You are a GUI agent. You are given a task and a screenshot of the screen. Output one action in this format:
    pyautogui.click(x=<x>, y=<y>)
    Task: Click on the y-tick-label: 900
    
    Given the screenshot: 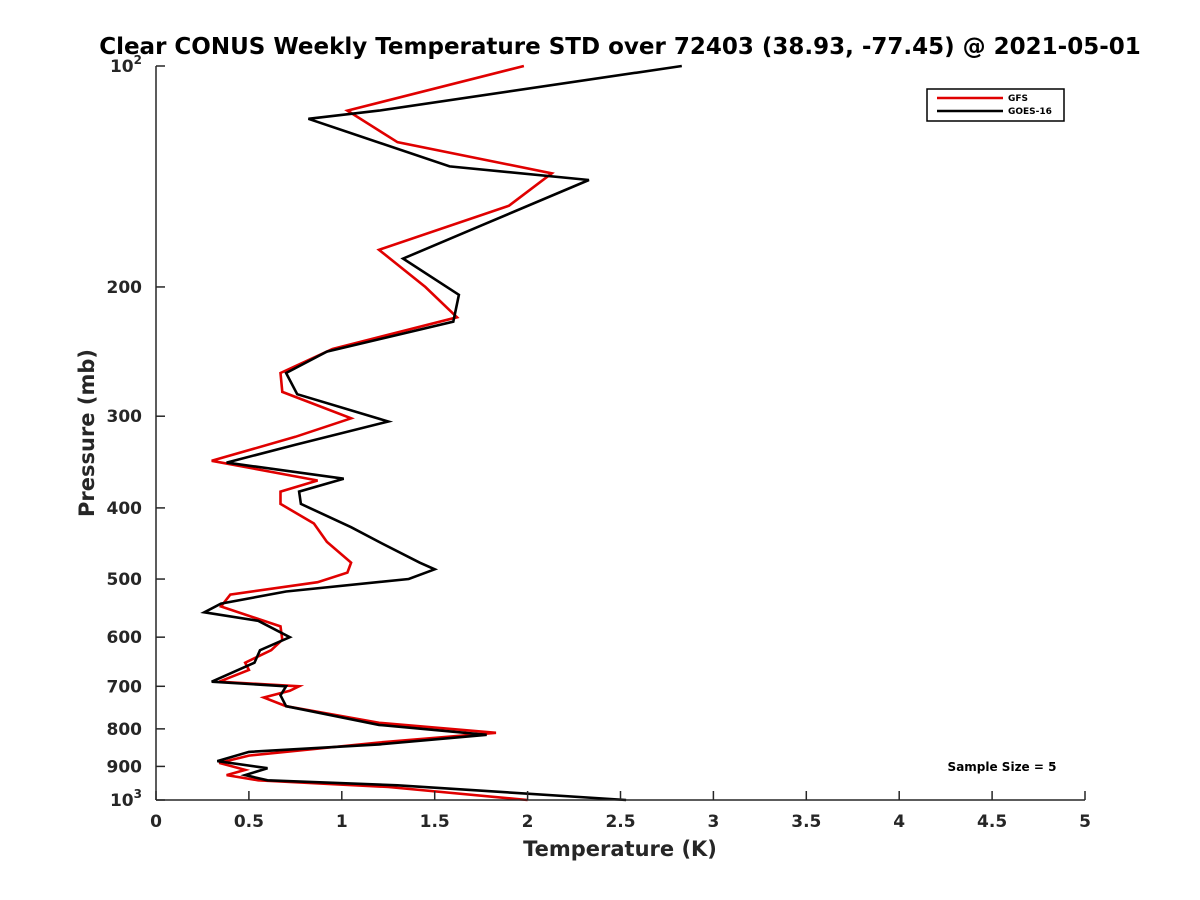 What is the action you would take?
    pyautogui.click(x=125, y=767)
    